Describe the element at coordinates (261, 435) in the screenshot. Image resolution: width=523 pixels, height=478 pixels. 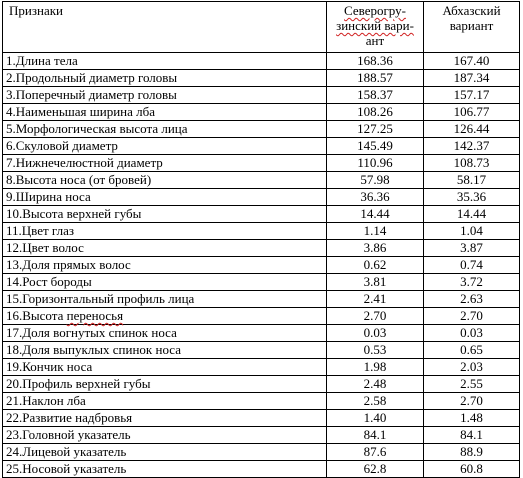
I see `table-row: 23.Головной указатель 84.1 84.1` at that location.